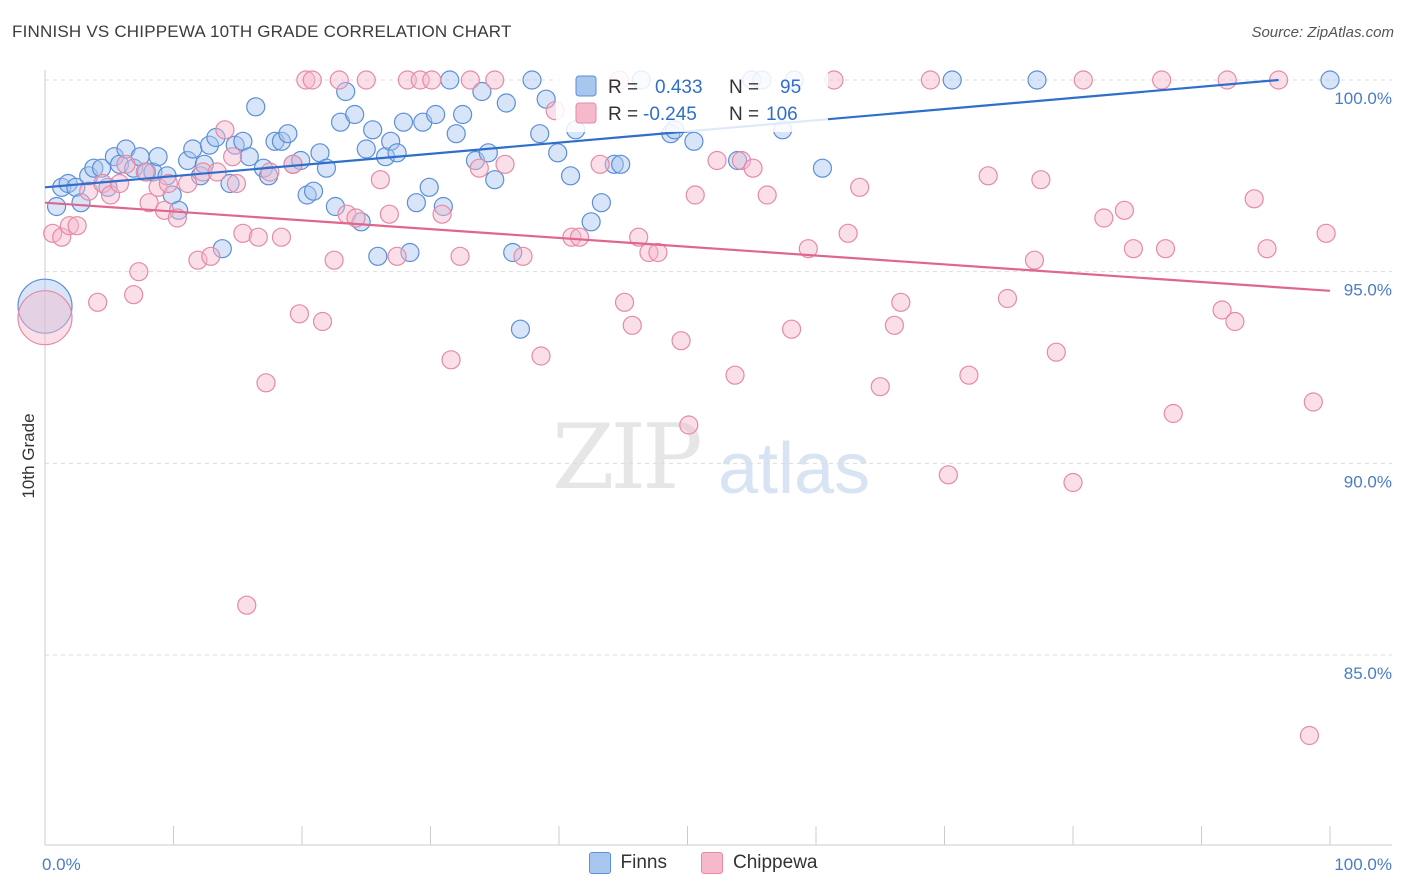  I want to click on source-credit: Source: ZipAtlas.com, so click(1322, 32).